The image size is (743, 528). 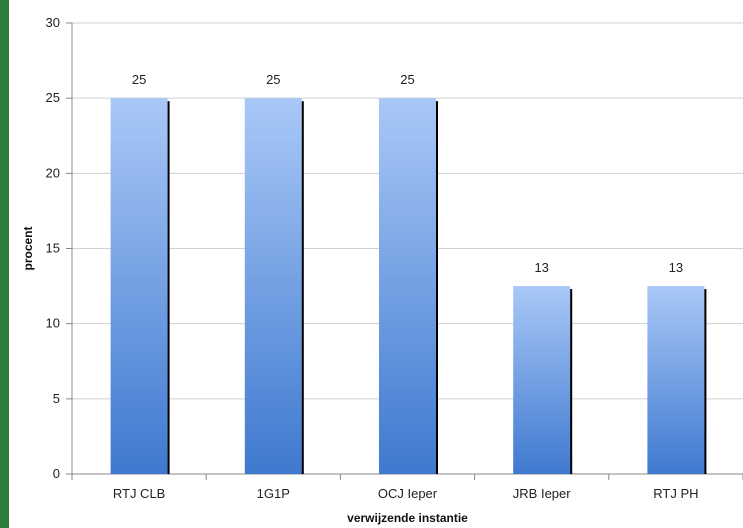 I want to click on x-tick-label: RTJ CLB, so click(x=139, y=493).